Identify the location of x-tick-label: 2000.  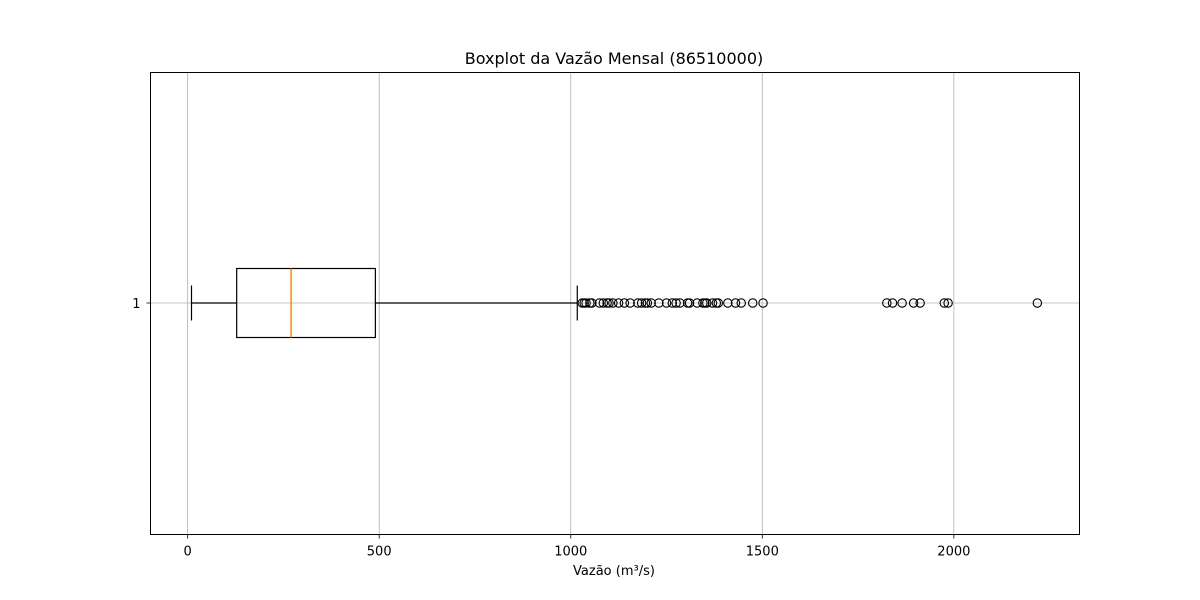
(953, 552).